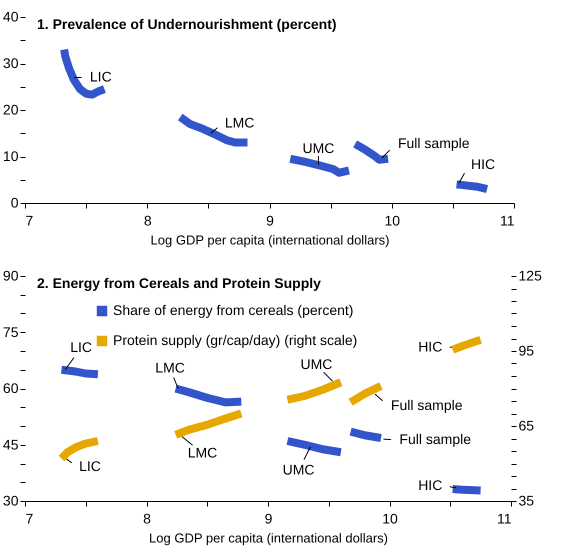 The height and width of the screenshot is (556, 564). I want to click on y-tick-label: 45, so click(10, 444).